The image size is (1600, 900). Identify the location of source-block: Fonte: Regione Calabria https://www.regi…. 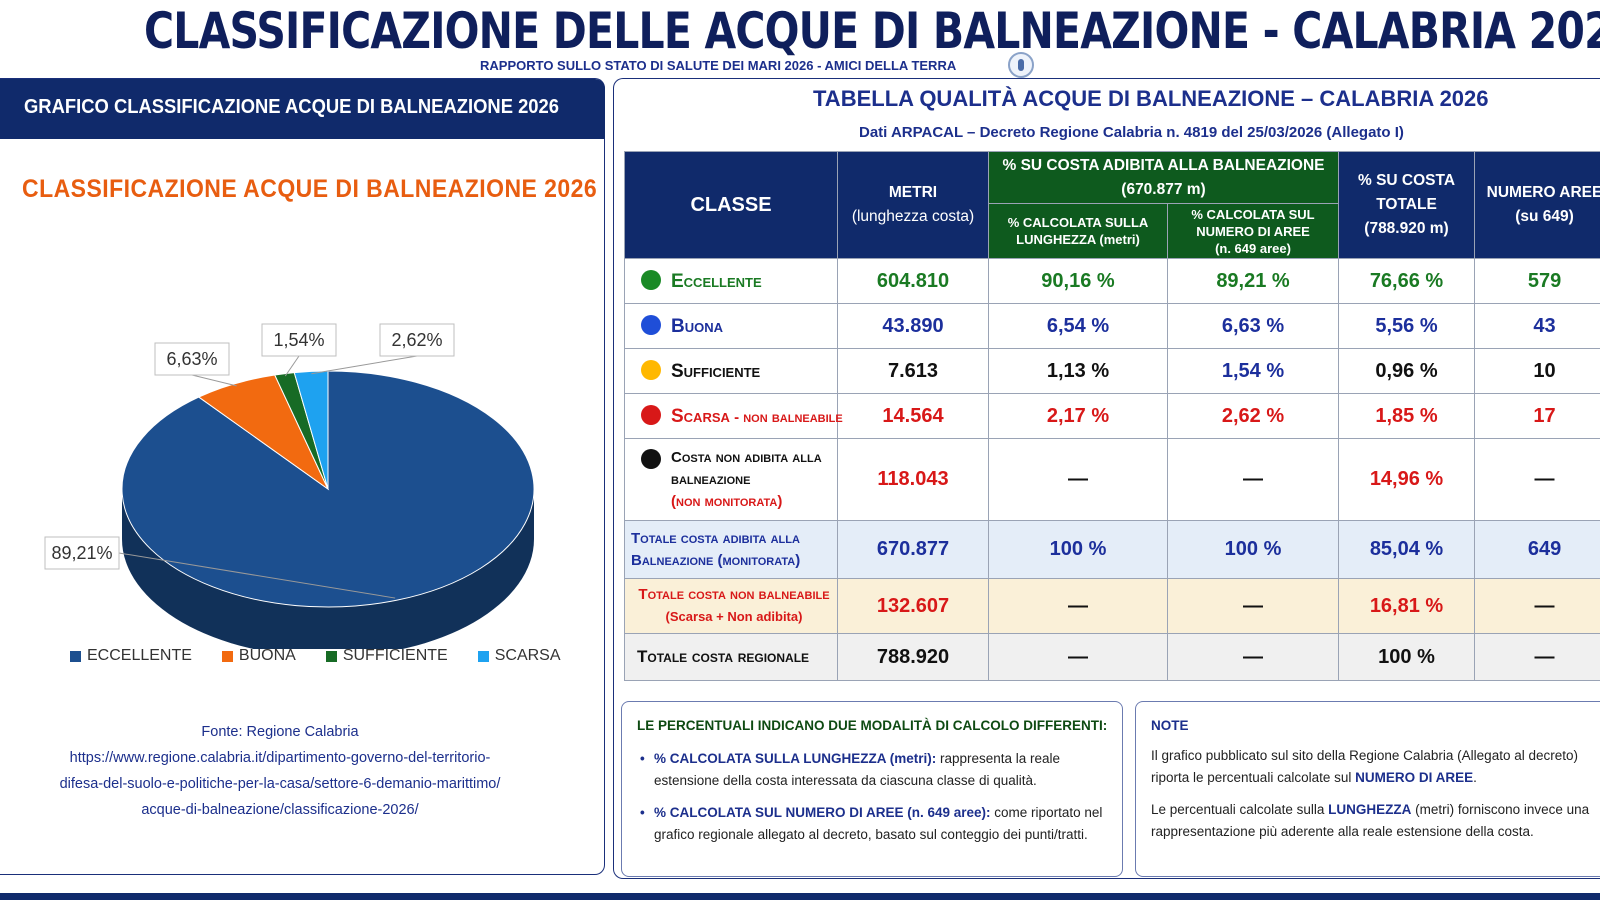
(280, 771).